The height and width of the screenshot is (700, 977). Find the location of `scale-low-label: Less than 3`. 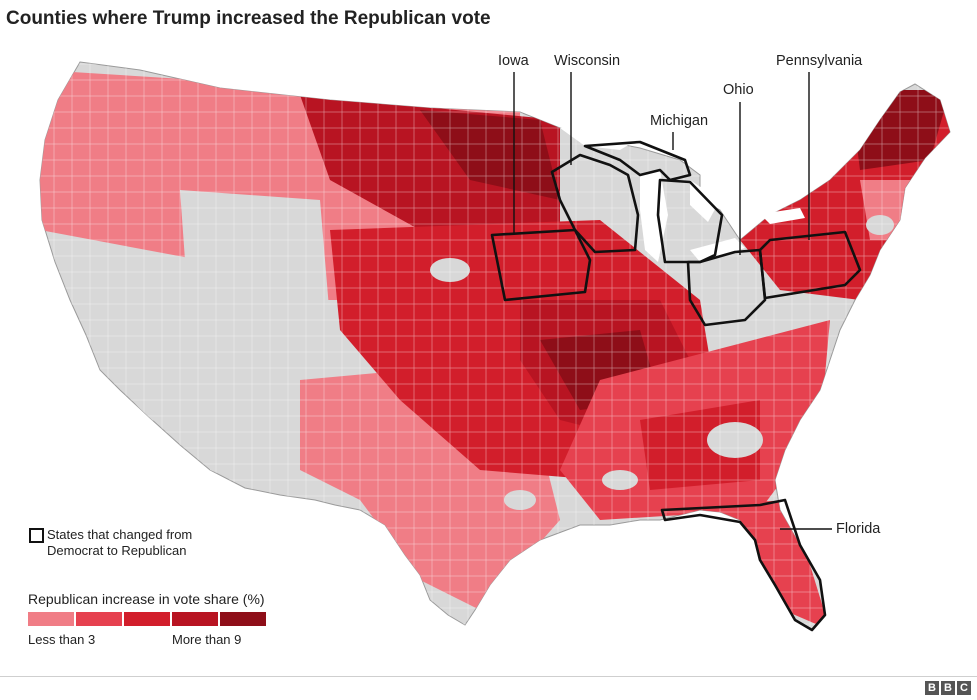

scale-low-label: Less than 3 is located at coordinates (62, 639).